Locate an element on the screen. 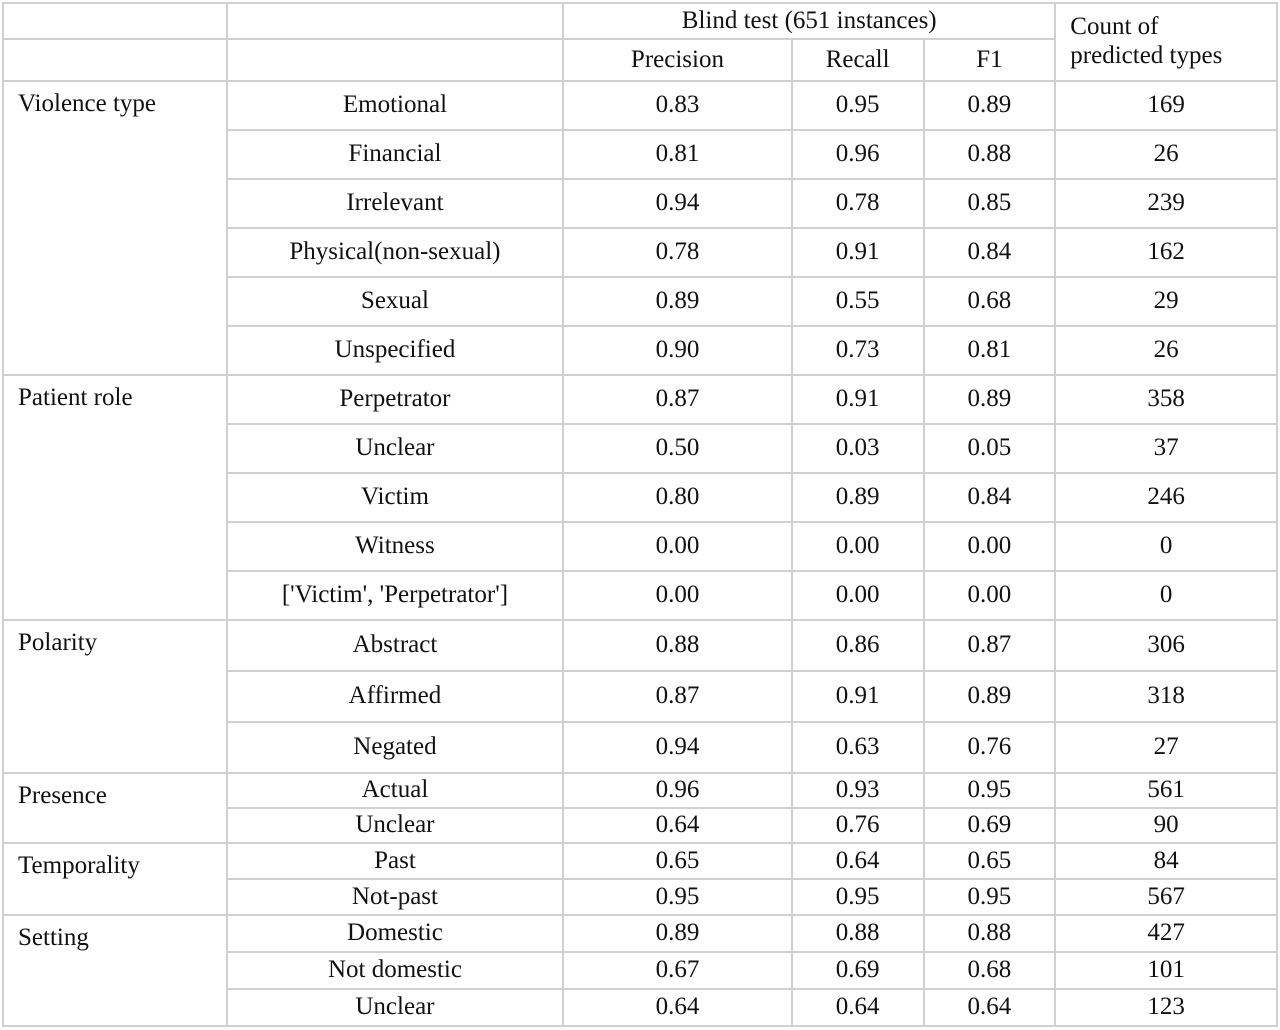 Image resolution: width=1280 pixels, height=1030 pixels. f1-cell: 0.68 is located at coordinates (989, 970).